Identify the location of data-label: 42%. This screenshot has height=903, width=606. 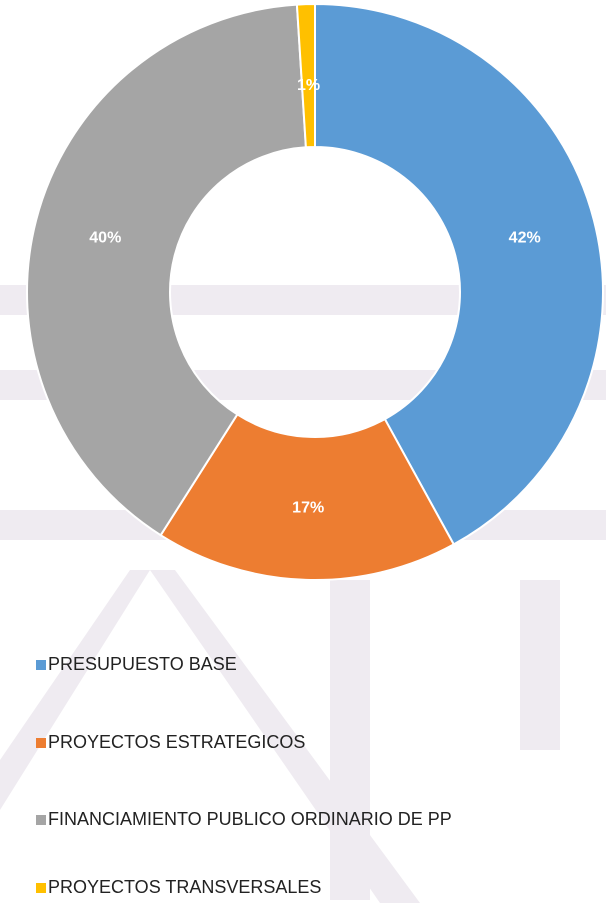
(525, 237).